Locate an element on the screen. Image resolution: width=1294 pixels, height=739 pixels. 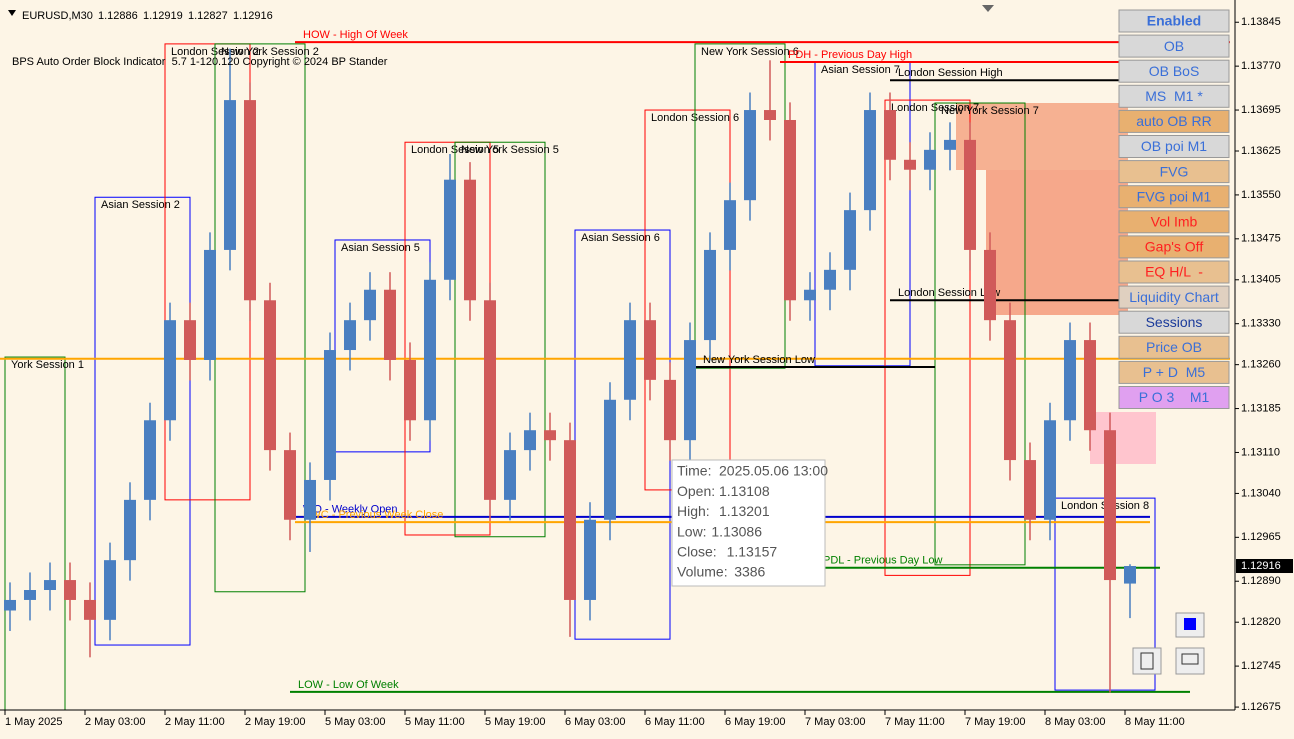
panel-button: FVG is located at coordinates (1174, 172).